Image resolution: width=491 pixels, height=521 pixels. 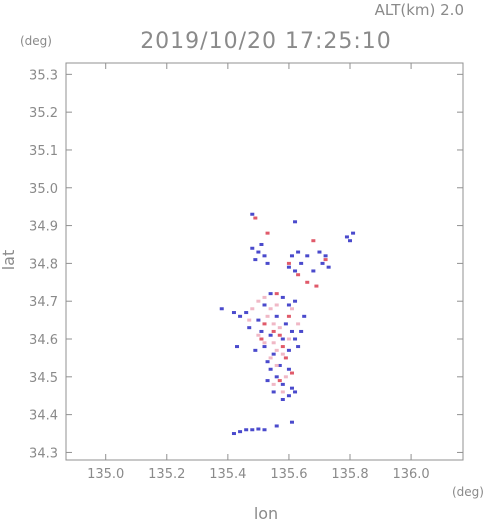 I want to click on y-tick-label: 35.1, so click(x=43, y=151).